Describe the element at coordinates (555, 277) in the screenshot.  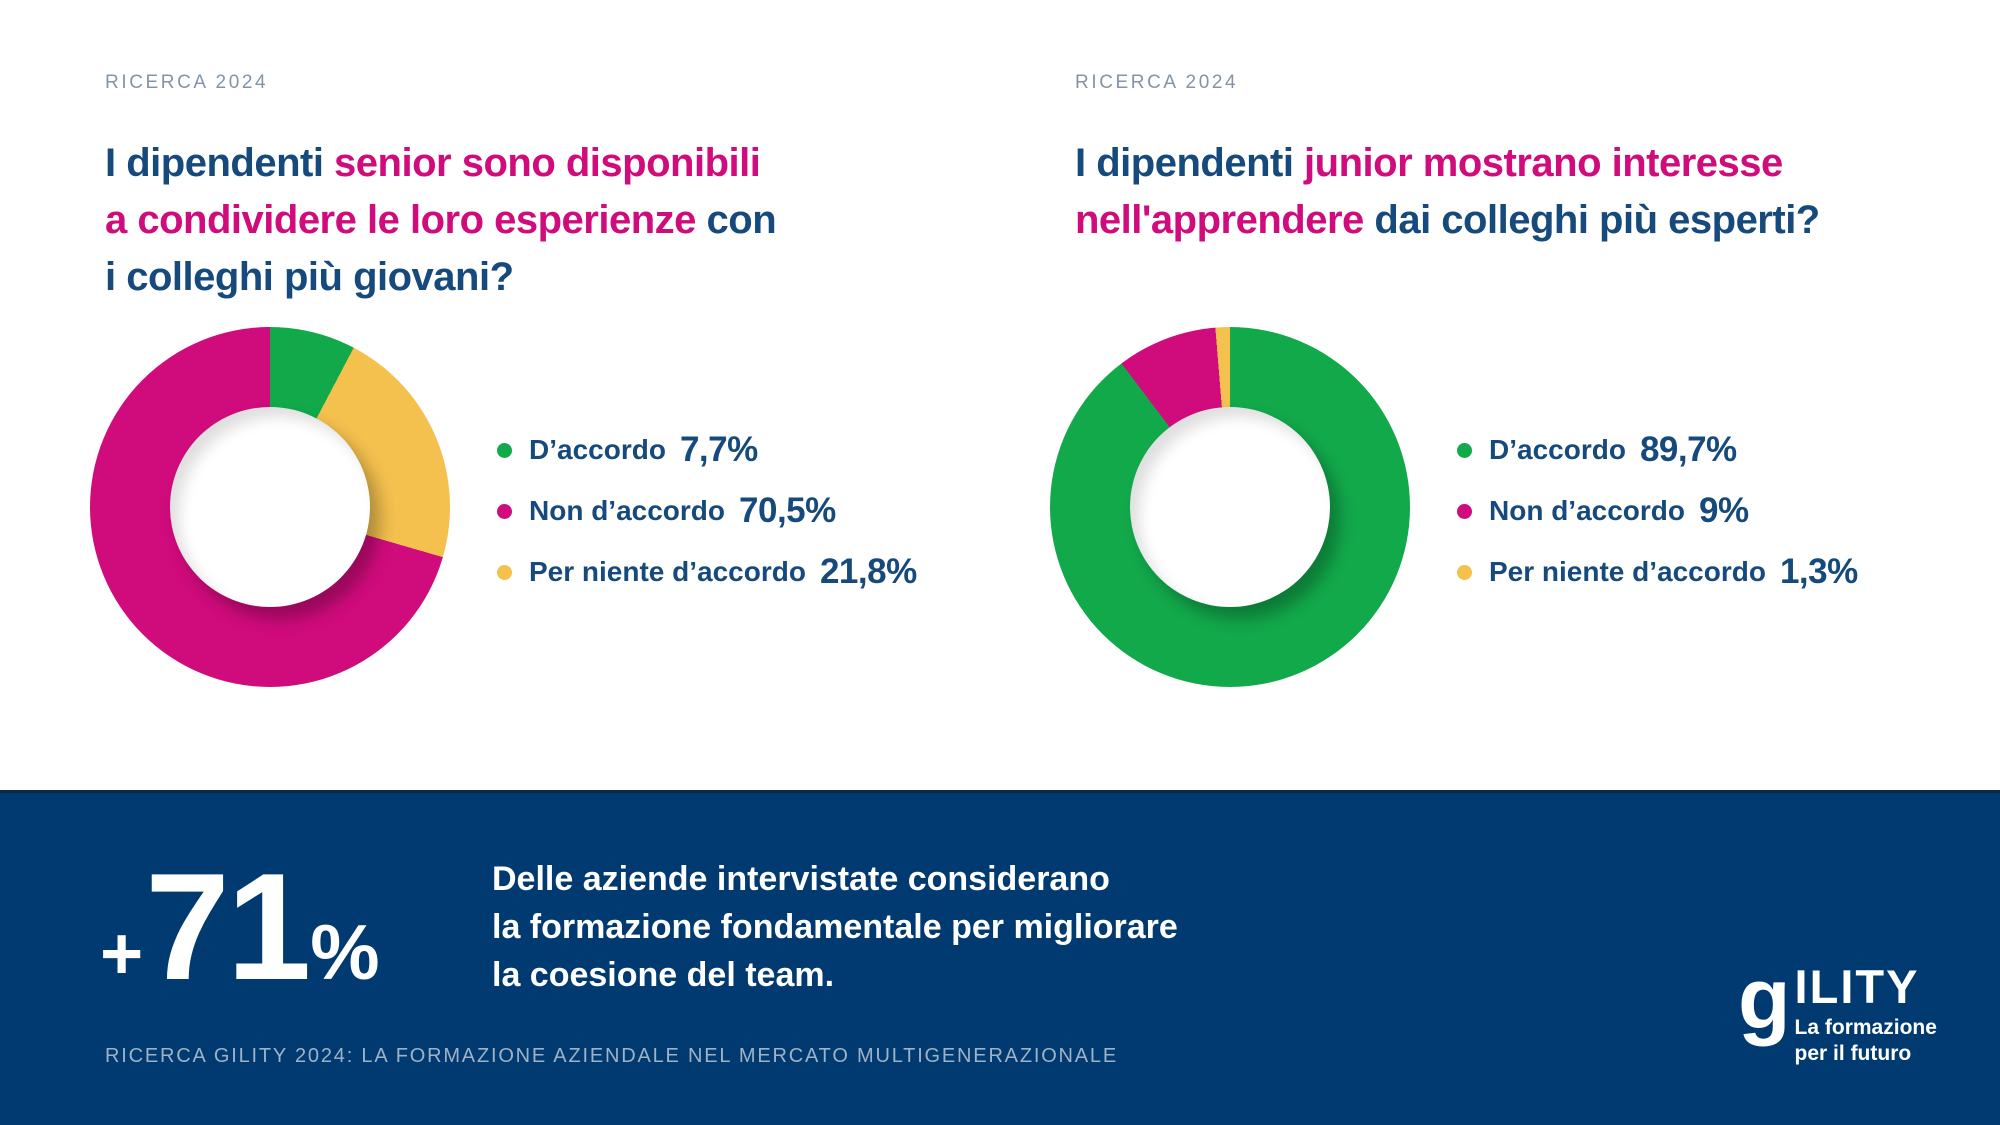
I see `title-line: i colleghi più giovani?` at that location.